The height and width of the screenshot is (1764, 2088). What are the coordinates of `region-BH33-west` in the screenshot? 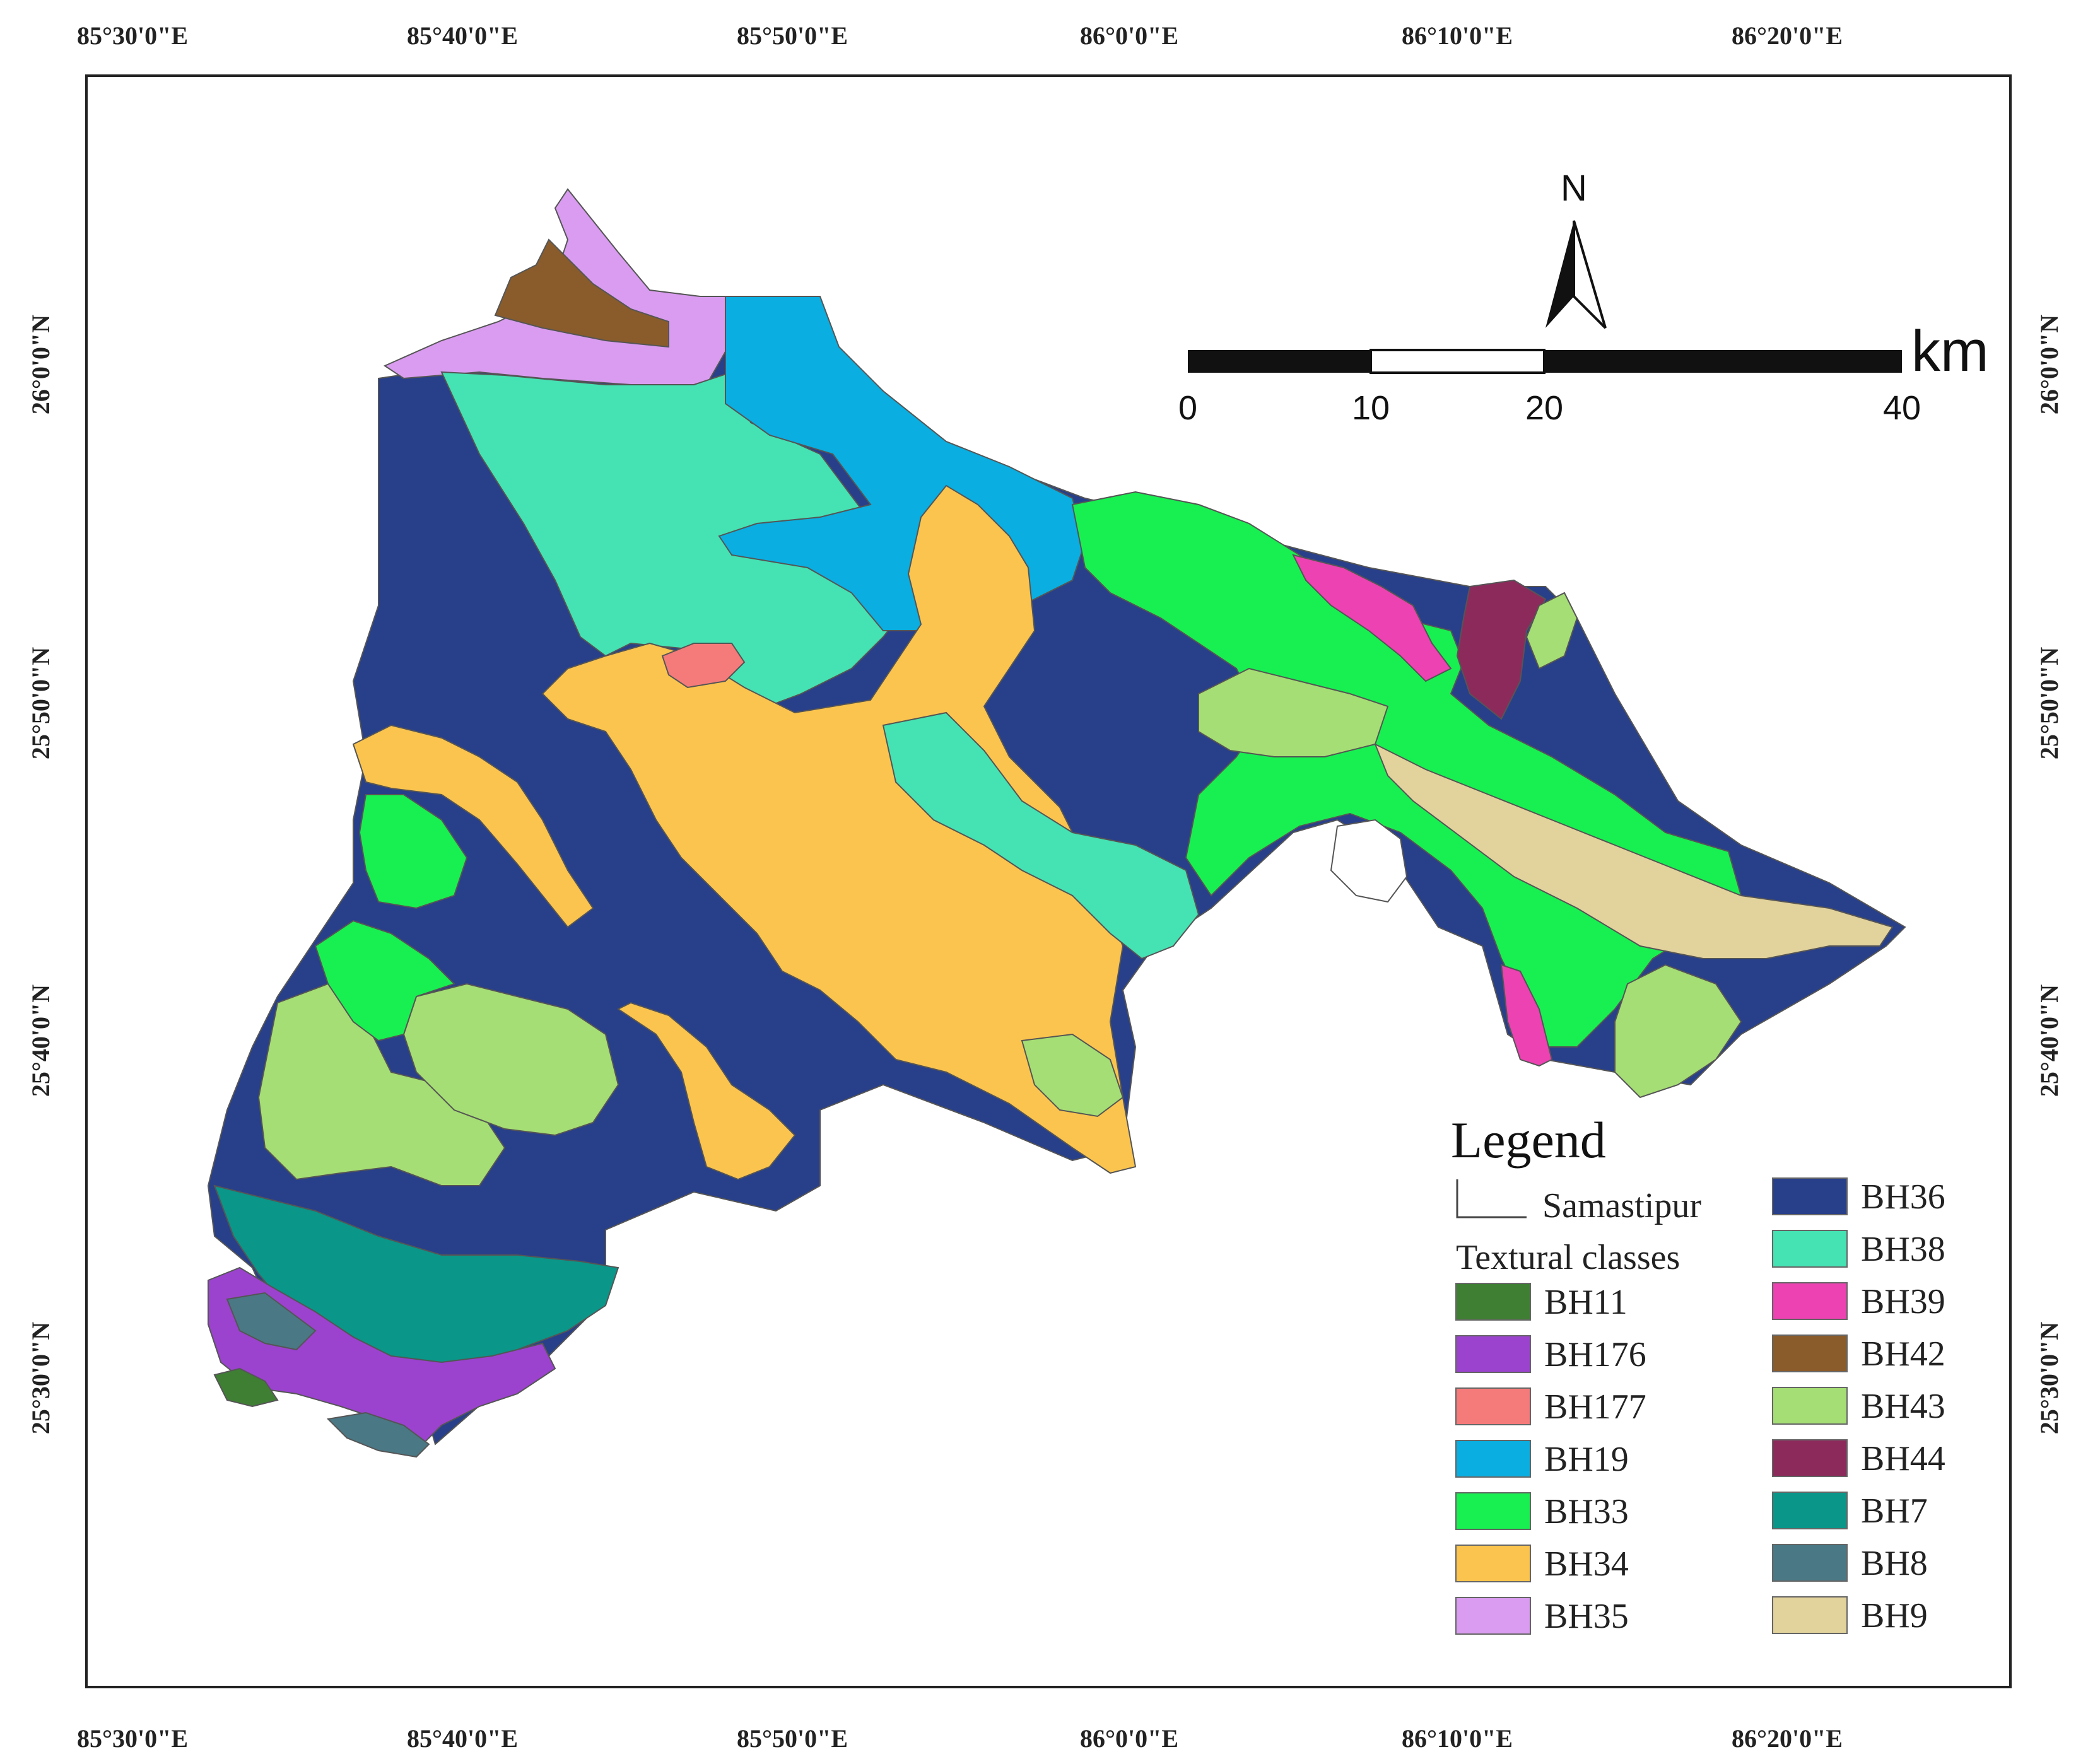 It's located at (384, 981).